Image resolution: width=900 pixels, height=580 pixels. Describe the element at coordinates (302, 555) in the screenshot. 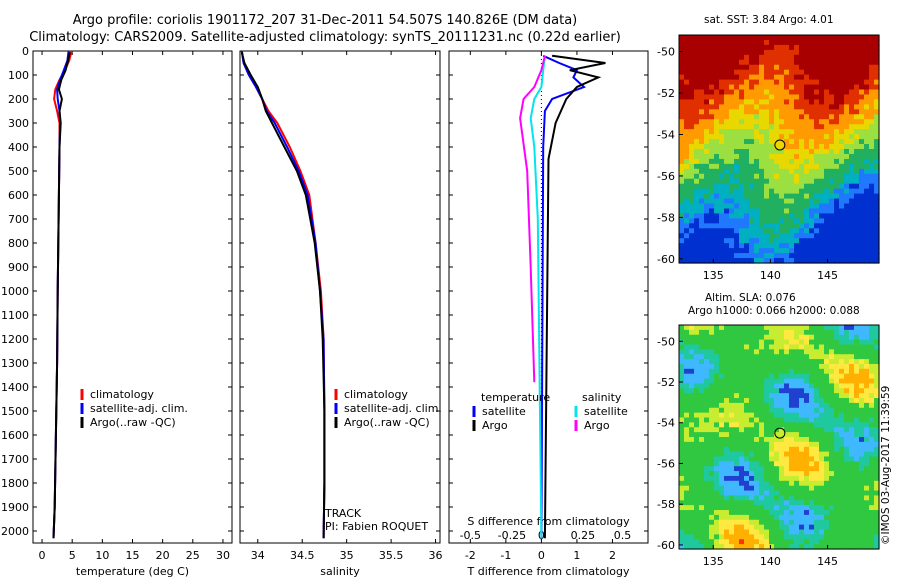

I see `x-tick-label: 34.5` at that location.